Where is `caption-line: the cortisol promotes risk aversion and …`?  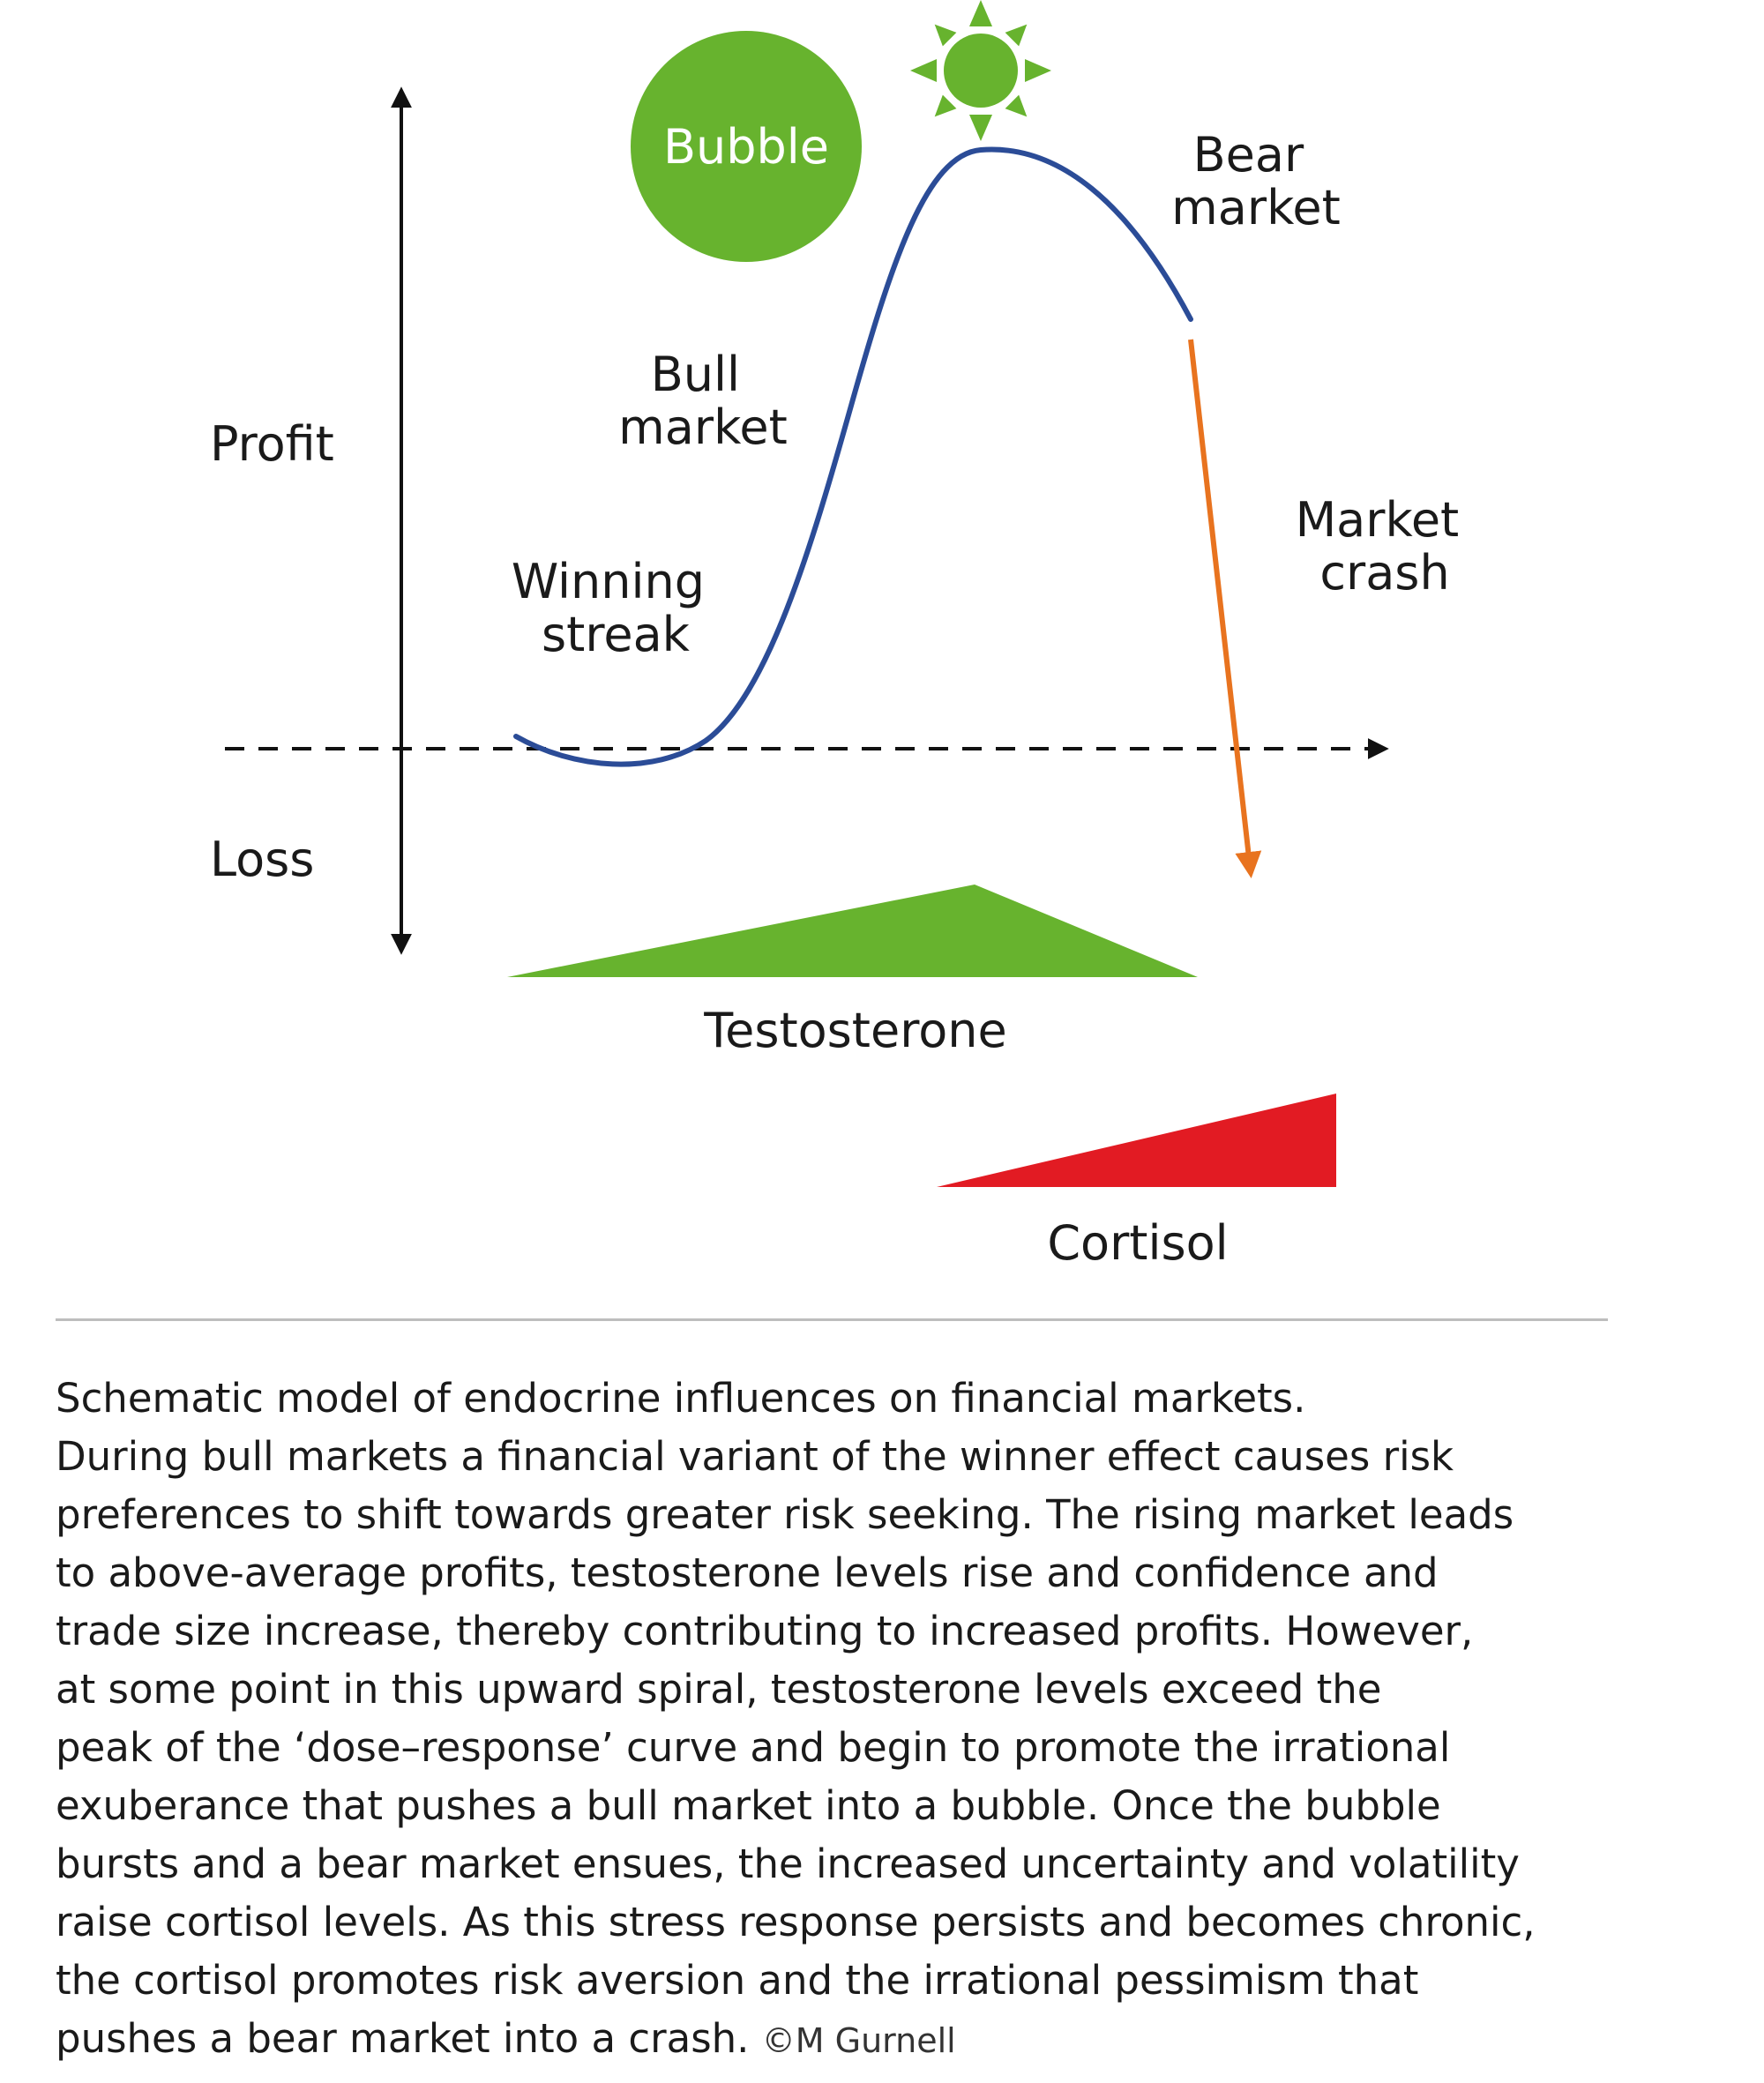
caption-line: the cortisol promotes risk aversion and … is located at coordinates (737, 1980).